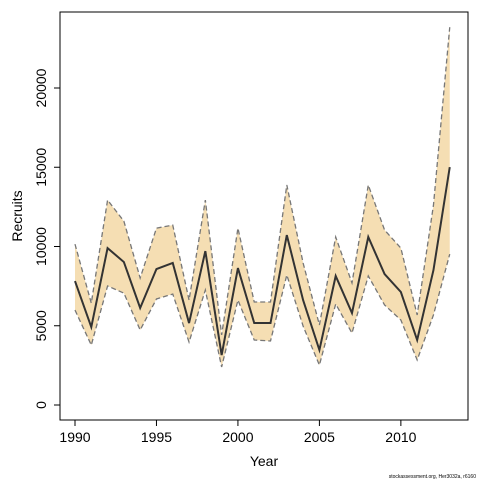 The image size is (480, 485). What do you see at coordinates (41, 405) in the screenshot?
I see `y-tick-label: 0` at bounding box center [41, 405].